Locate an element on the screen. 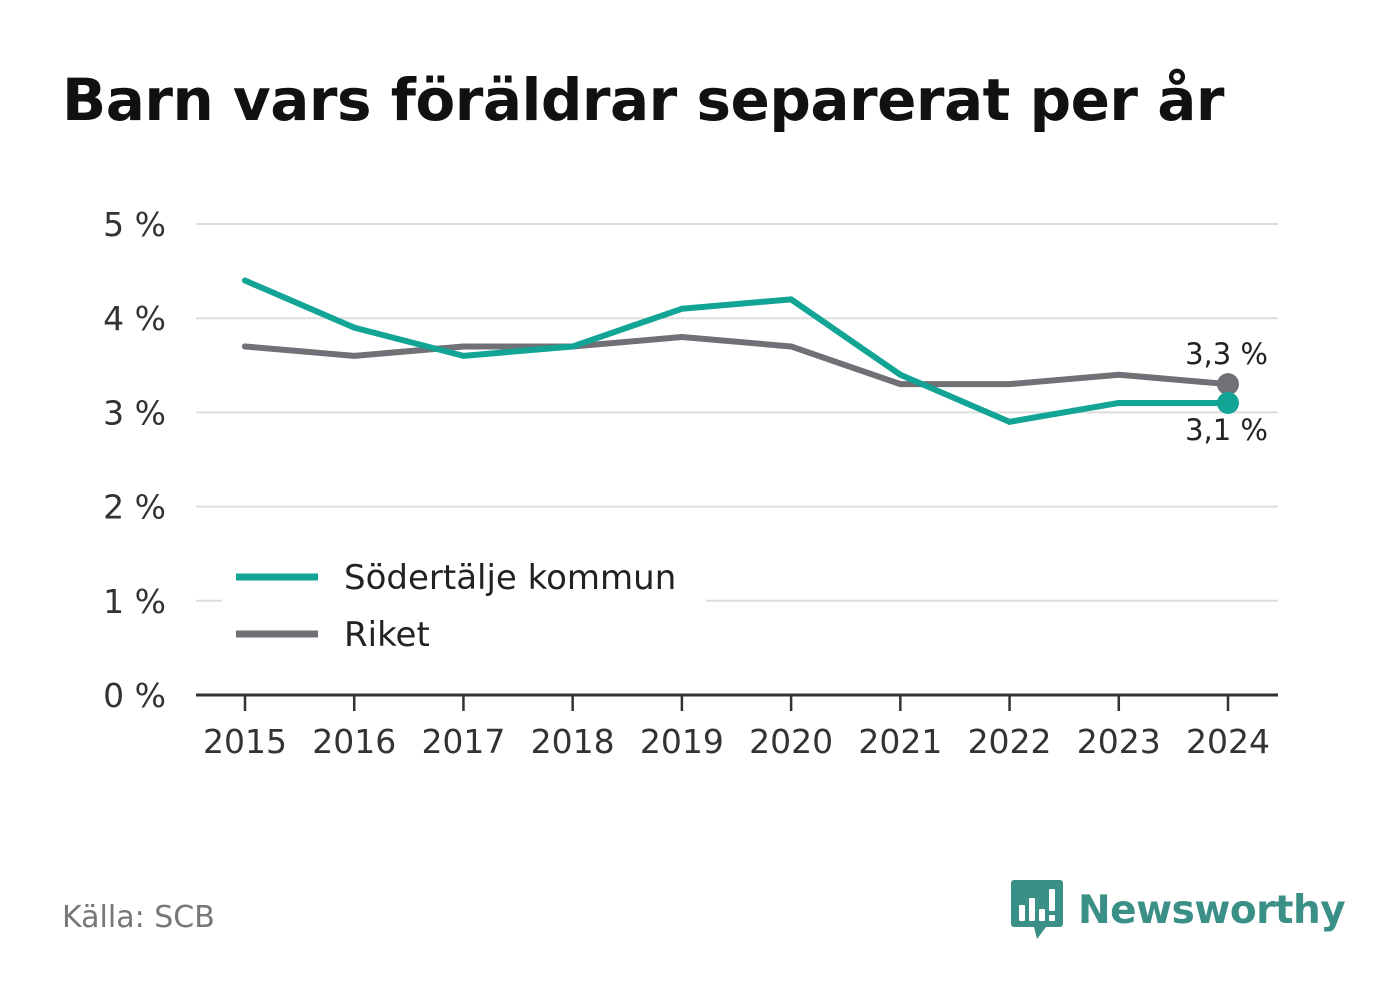  x-tick-label: 2017 is located at coordinates (463, 741).